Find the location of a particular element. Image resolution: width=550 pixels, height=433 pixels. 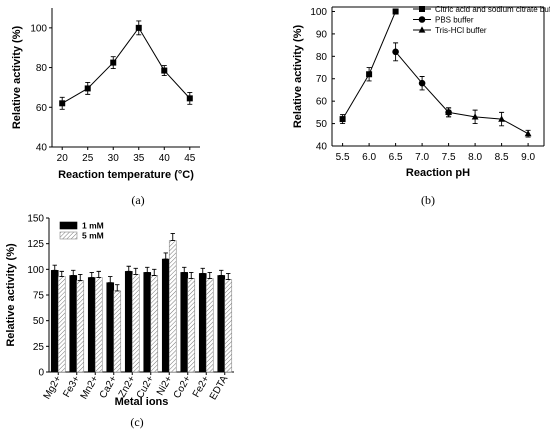

panel-b-x-tick-label: 9.0 is located at coordinates (528, 157).